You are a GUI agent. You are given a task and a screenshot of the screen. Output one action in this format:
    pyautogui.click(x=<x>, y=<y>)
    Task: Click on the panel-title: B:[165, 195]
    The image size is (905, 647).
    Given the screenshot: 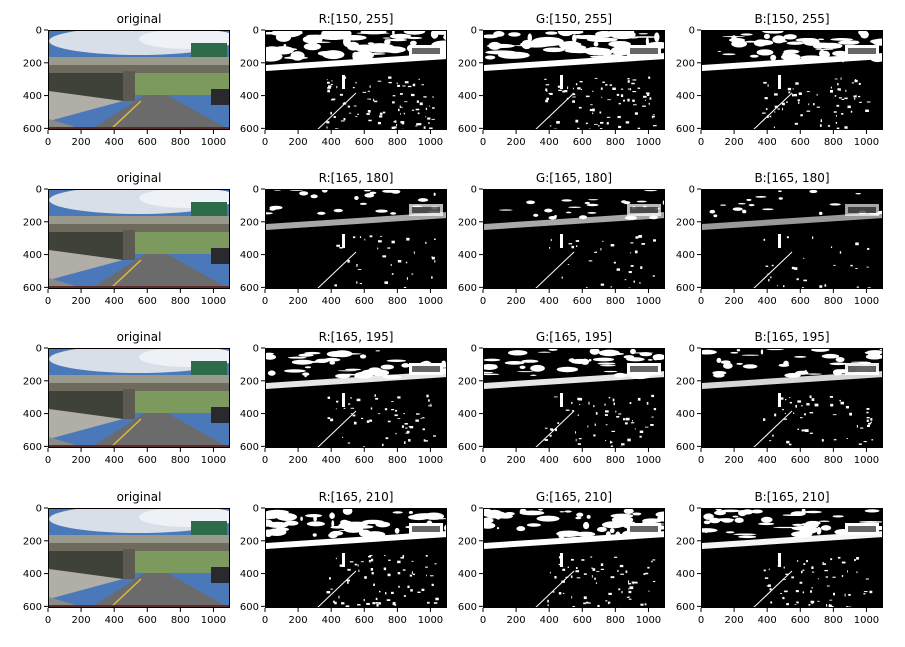 What is the action you would take?
    pyautogui.click(x=792, y=337)
    